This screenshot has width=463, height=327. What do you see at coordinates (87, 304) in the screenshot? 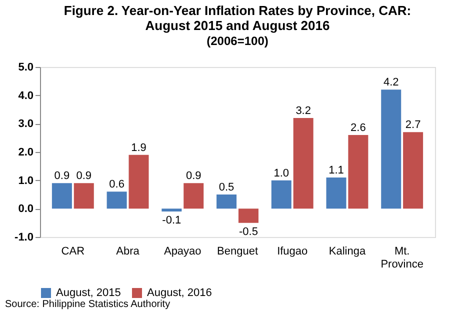
I see `source-note: Source: Philippine Statistics Authority` at bounding box center [87, 304].